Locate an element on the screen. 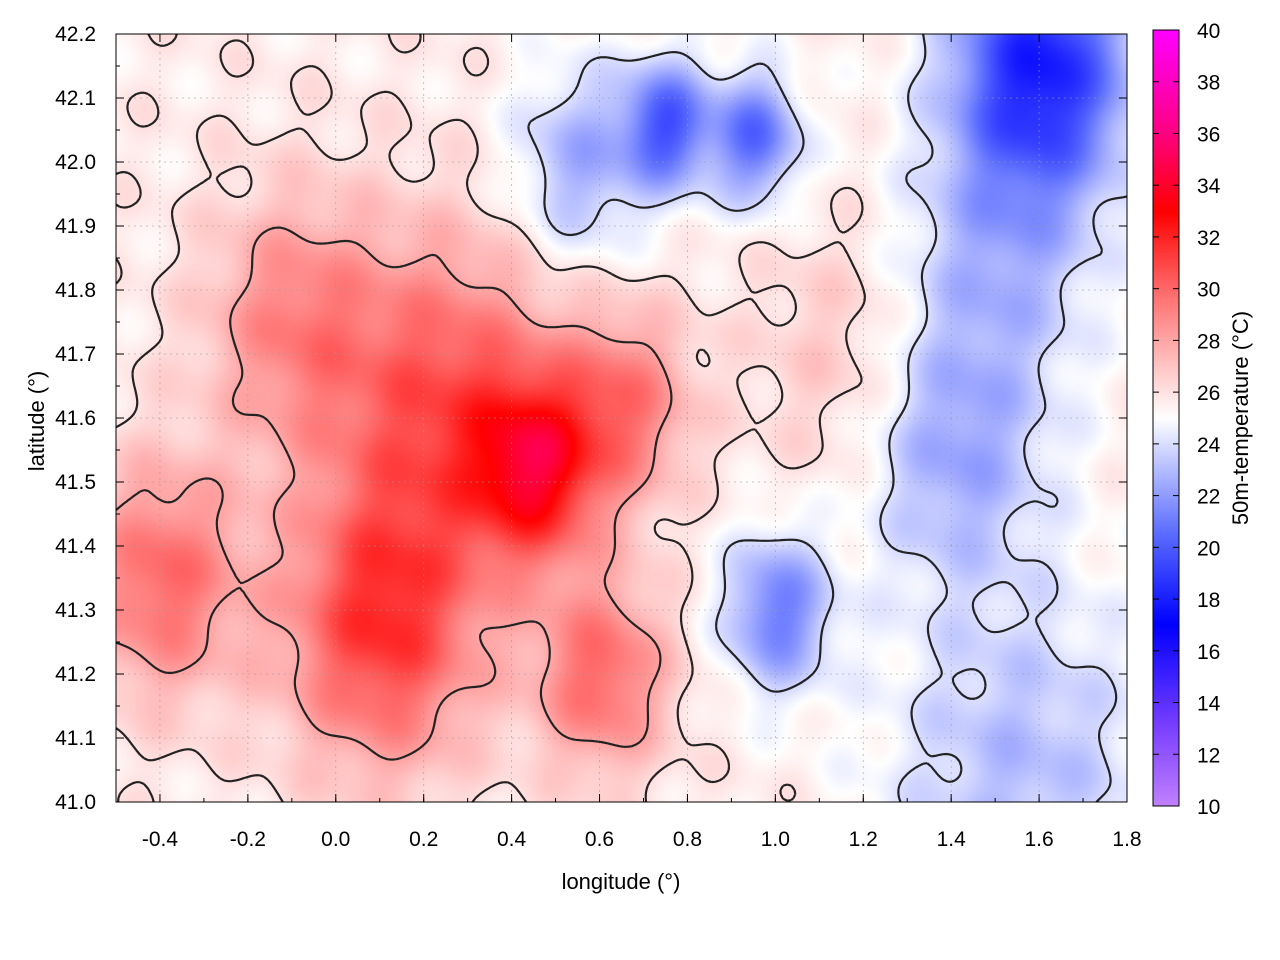 The width and height of the screenshot is (1280, 960). colorbar-tick-label: 10 is located at coordinates (1208, 807).